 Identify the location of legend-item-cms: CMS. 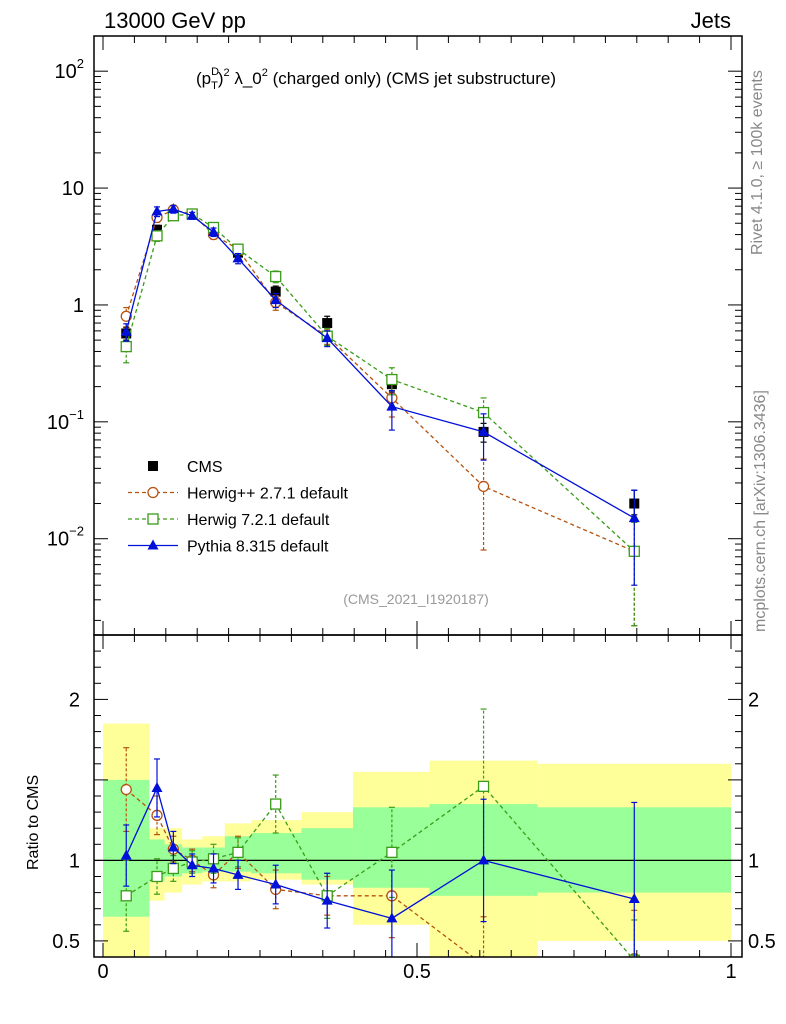
(185, 467).